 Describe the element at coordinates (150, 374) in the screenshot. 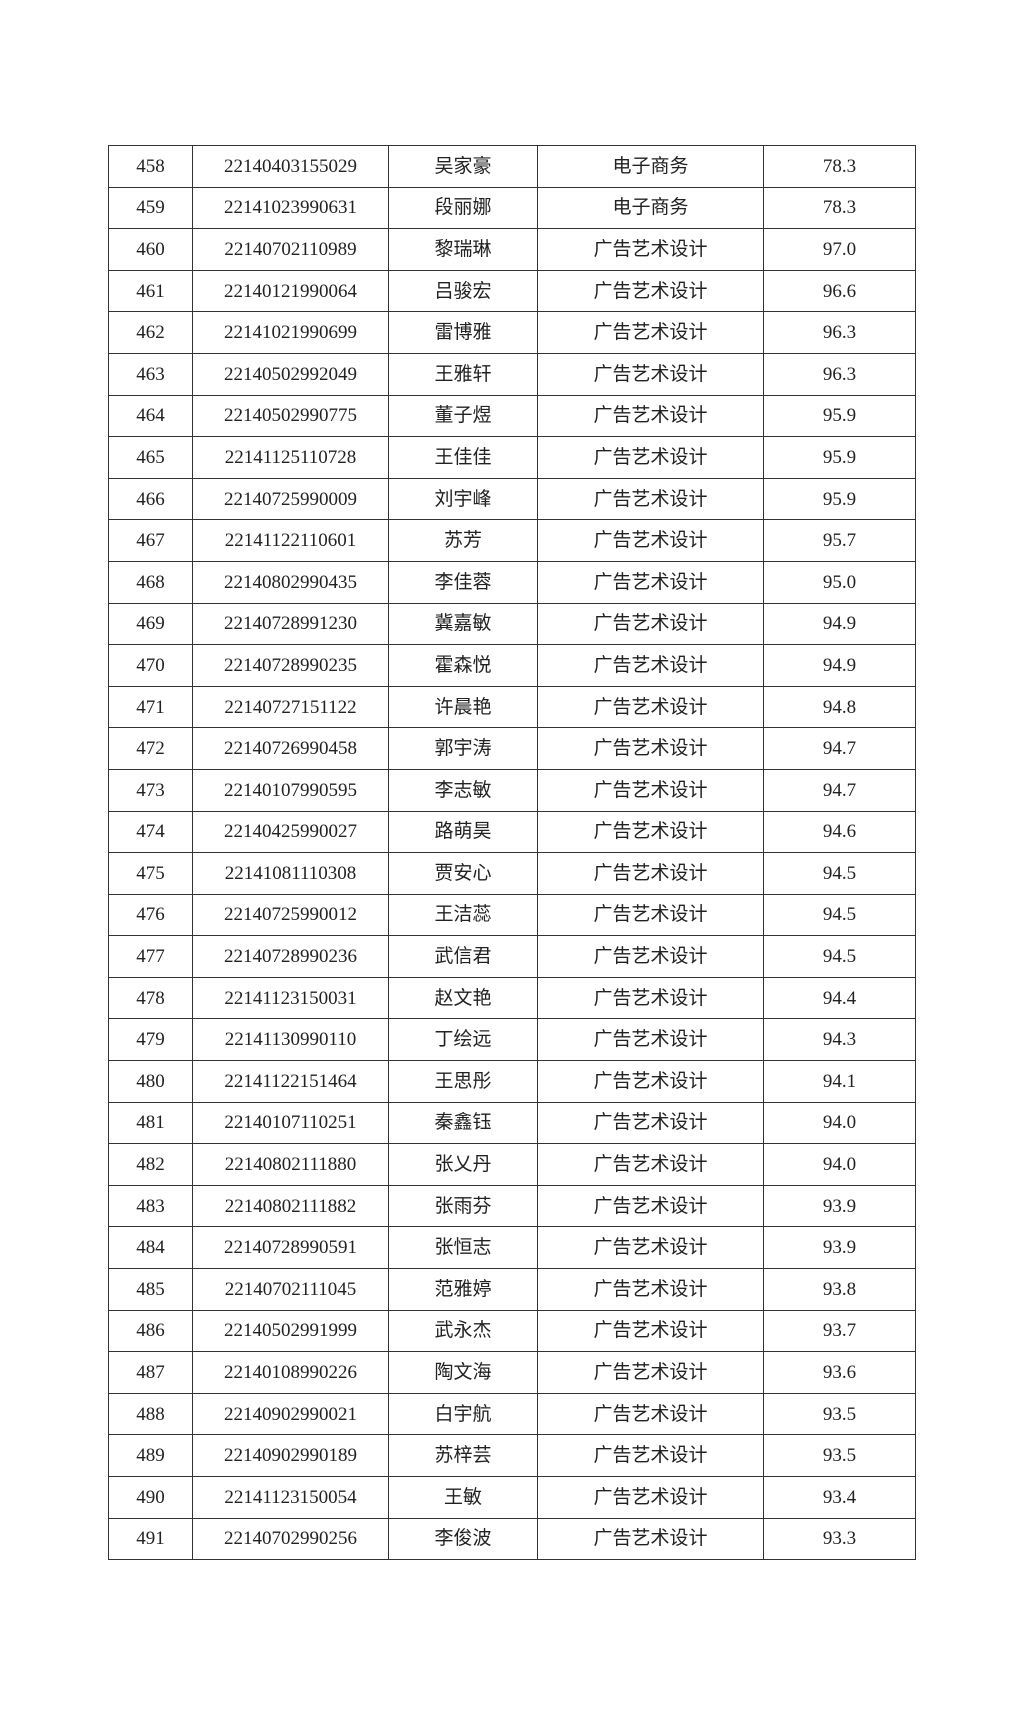

I see `rank-cell: 463` at that location.